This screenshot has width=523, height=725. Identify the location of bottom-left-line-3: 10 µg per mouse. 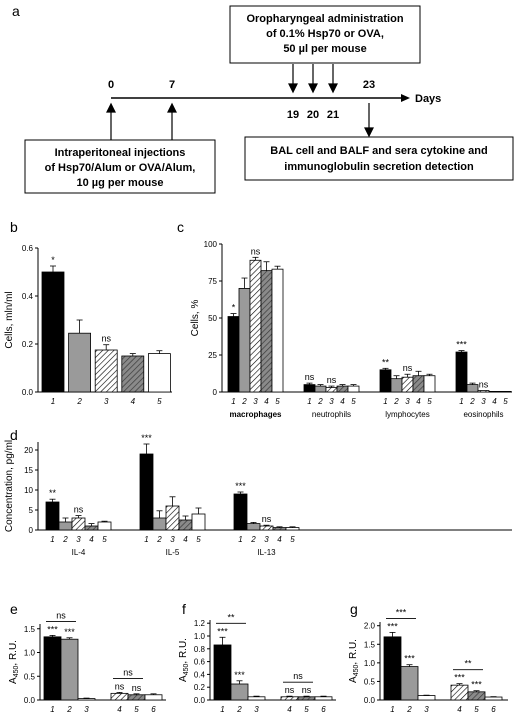
(119, 183).